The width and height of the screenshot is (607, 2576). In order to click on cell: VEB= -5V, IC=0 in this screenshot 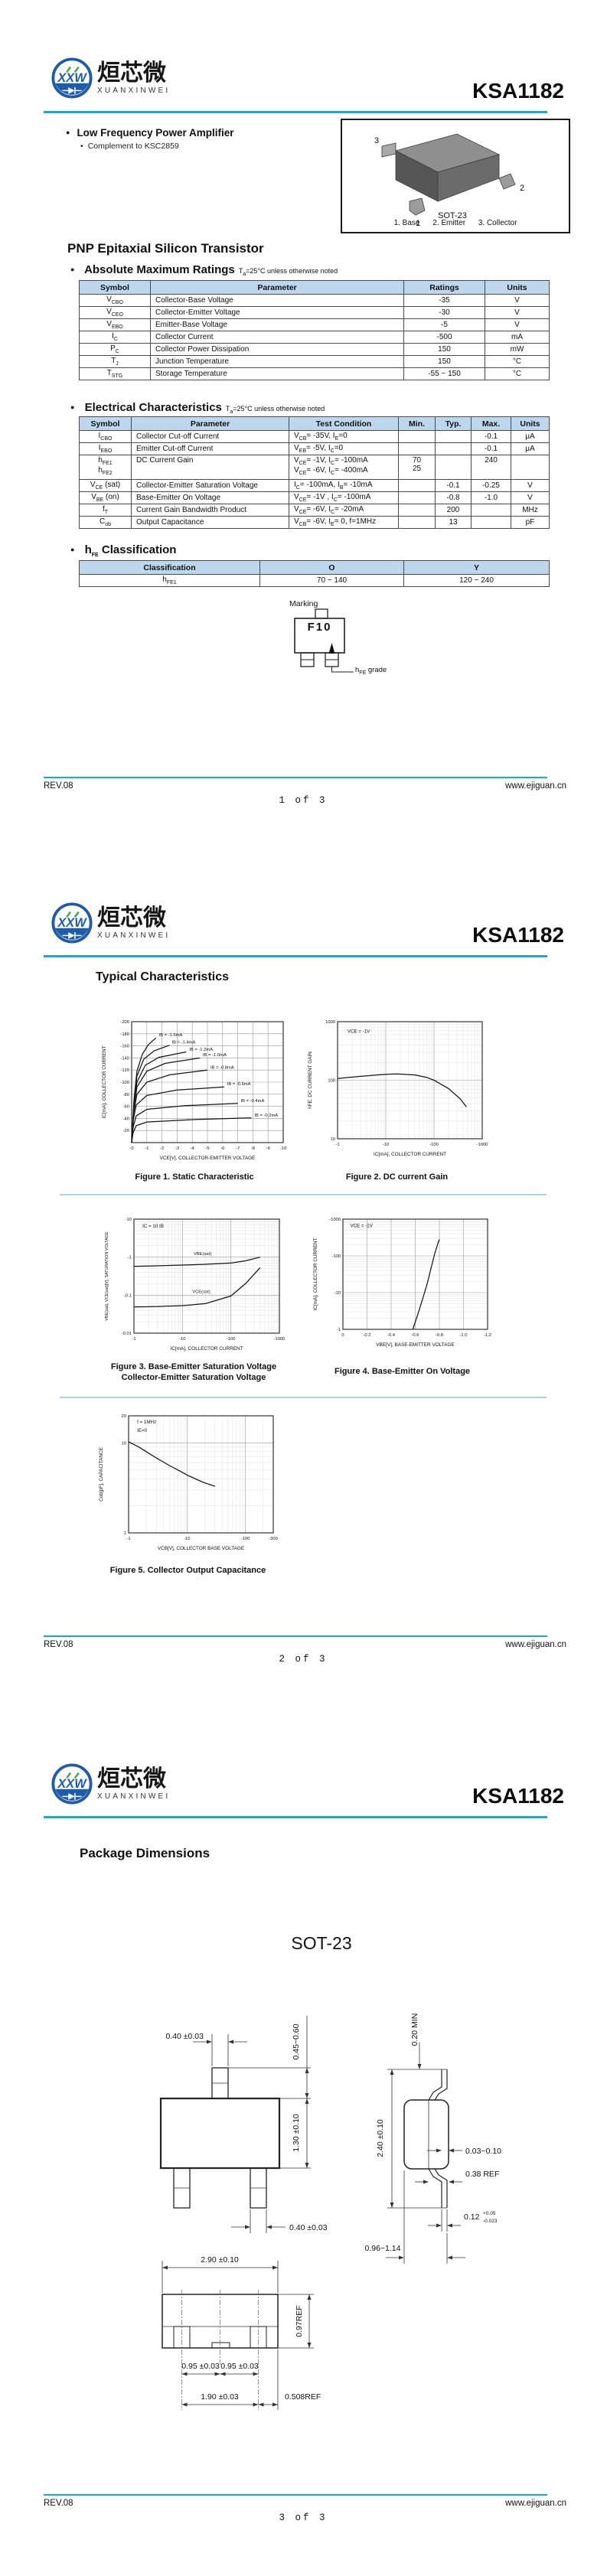, I will do `click(344, 449)`.